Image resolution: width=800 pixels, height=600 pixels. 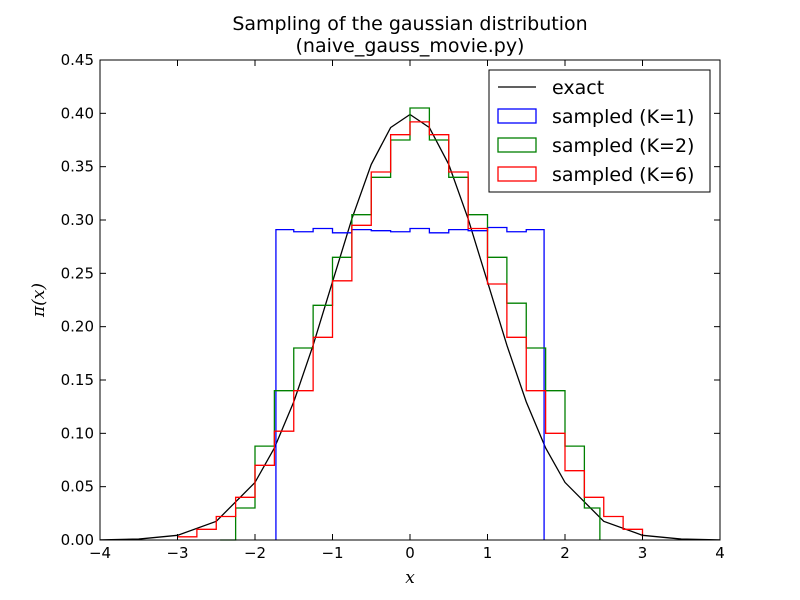 What do you see at coordinates (177, 553) in the screenshot?
I see `x-tick-label: −3` at bounding box center [177, 553].